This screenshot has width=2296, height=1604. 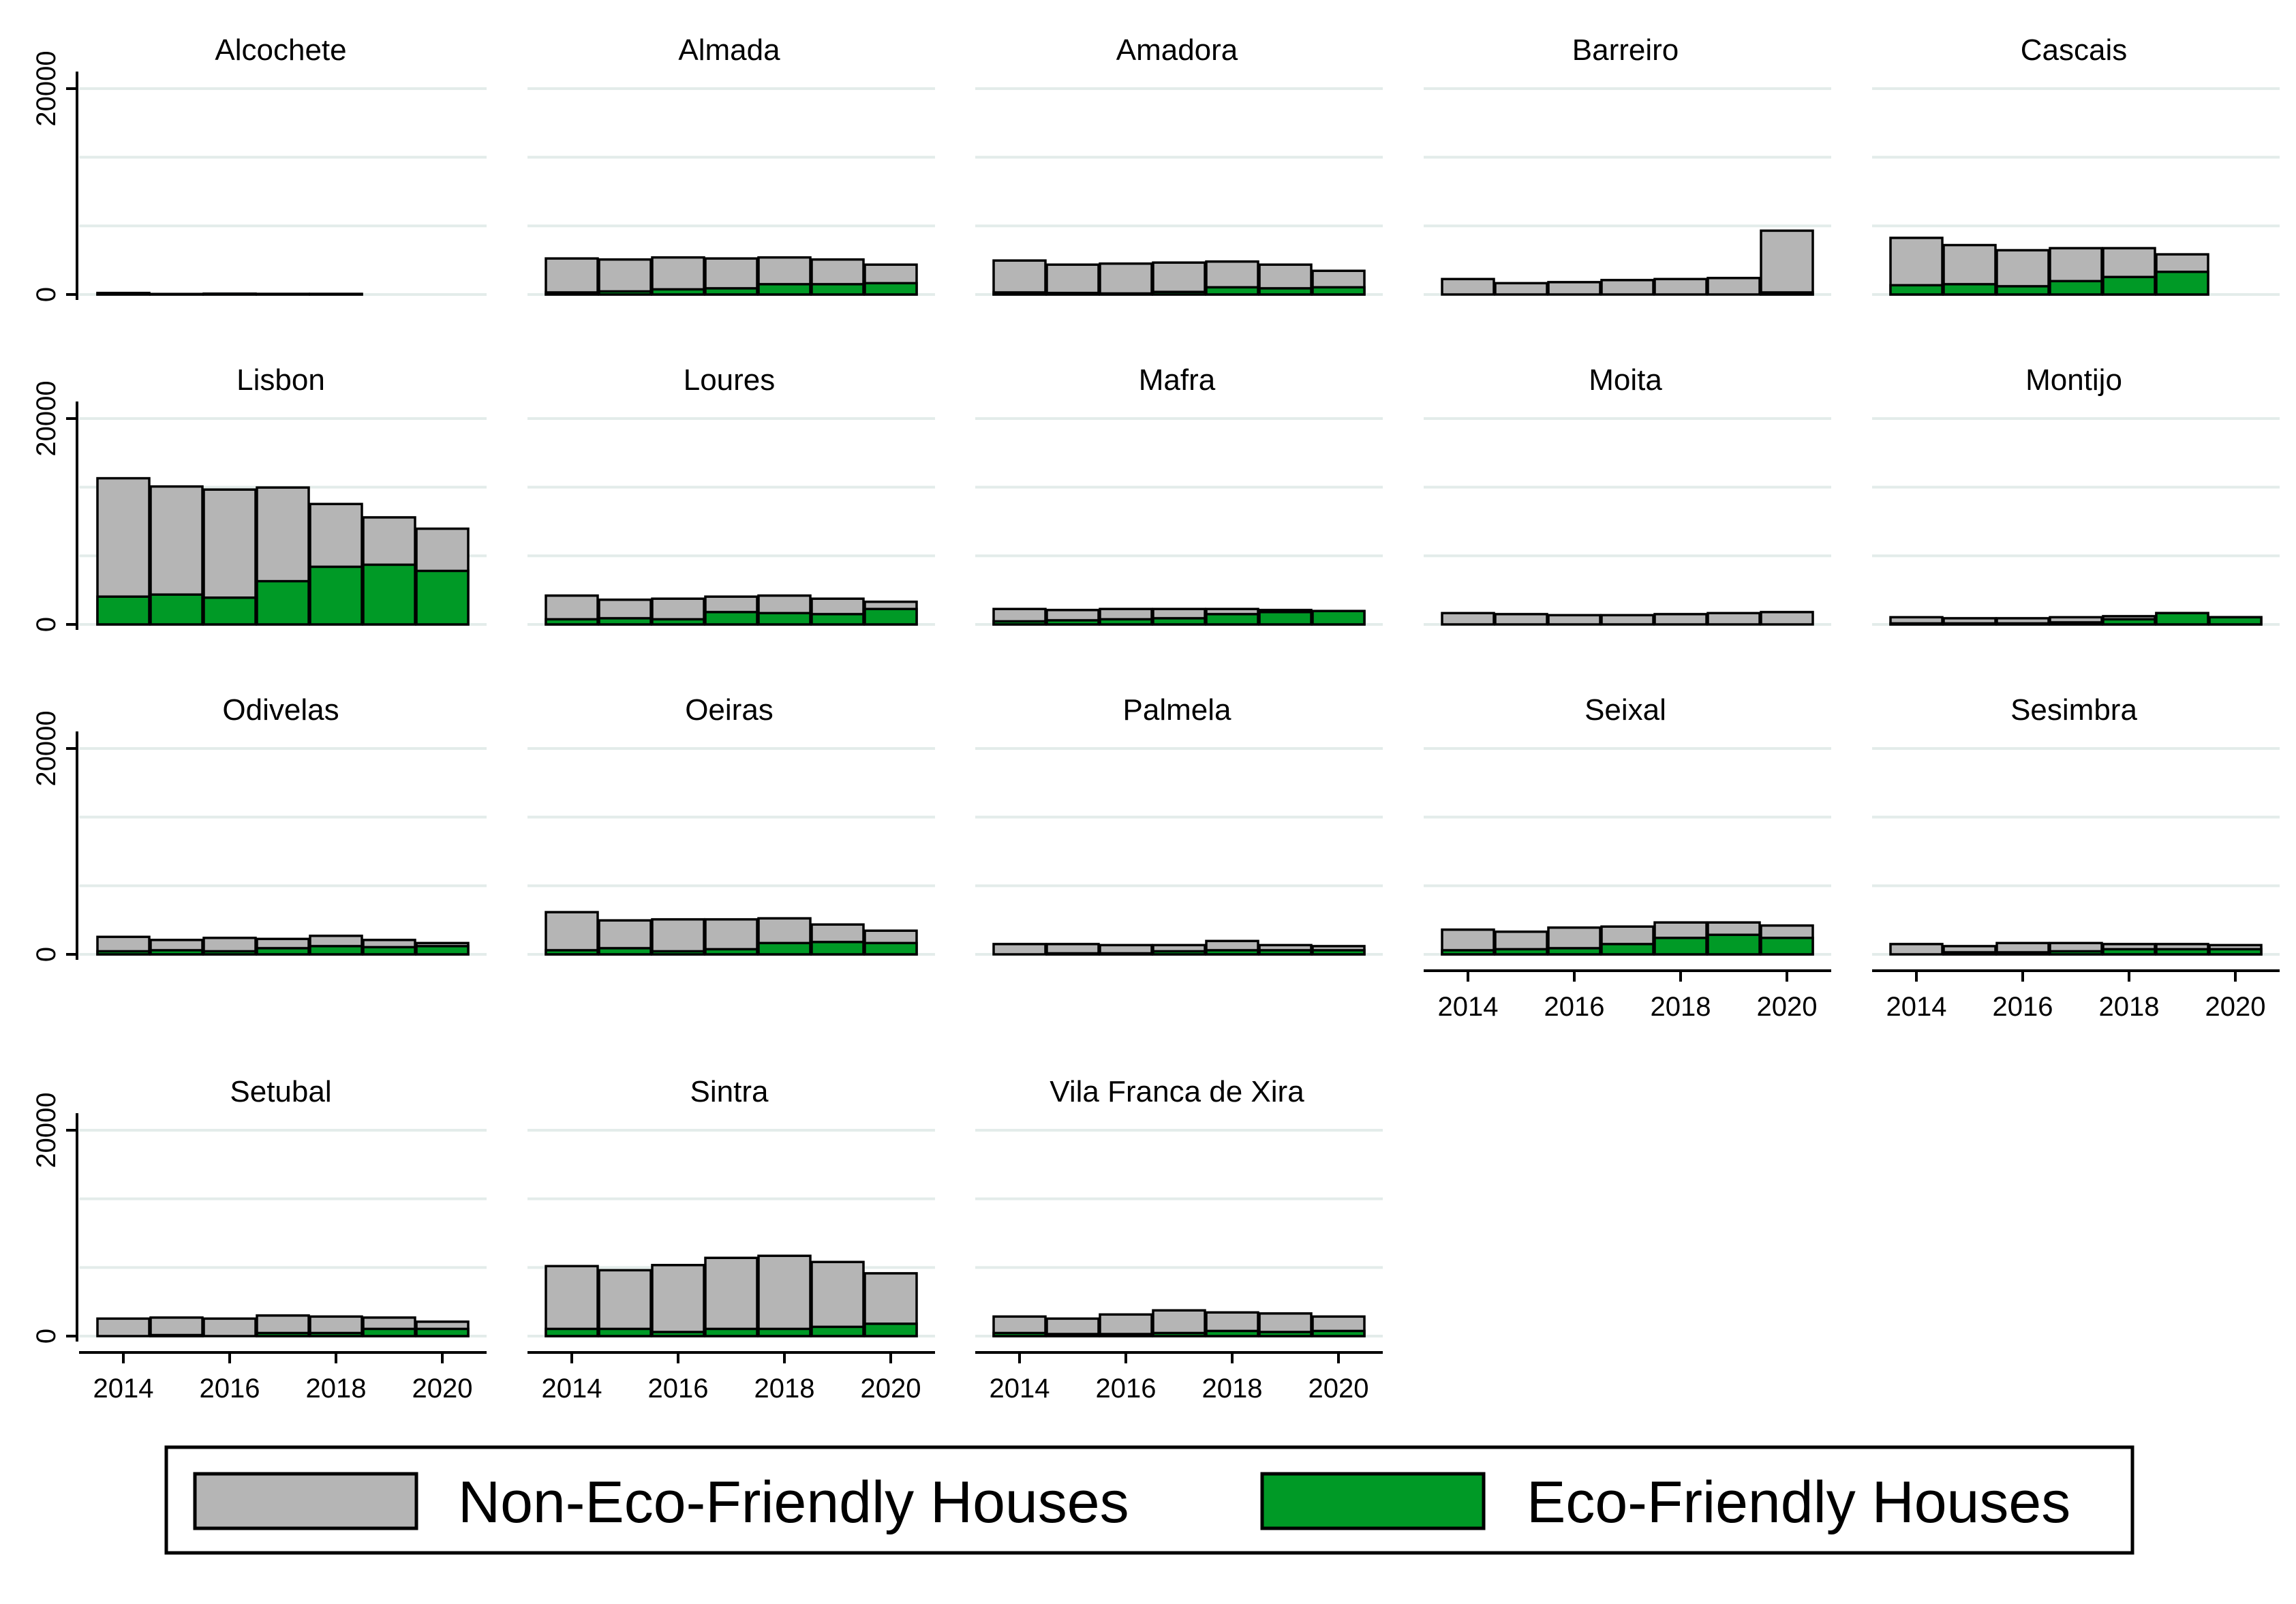 I want to click on panel-title: Oeiras, so click(x=730, y=710).